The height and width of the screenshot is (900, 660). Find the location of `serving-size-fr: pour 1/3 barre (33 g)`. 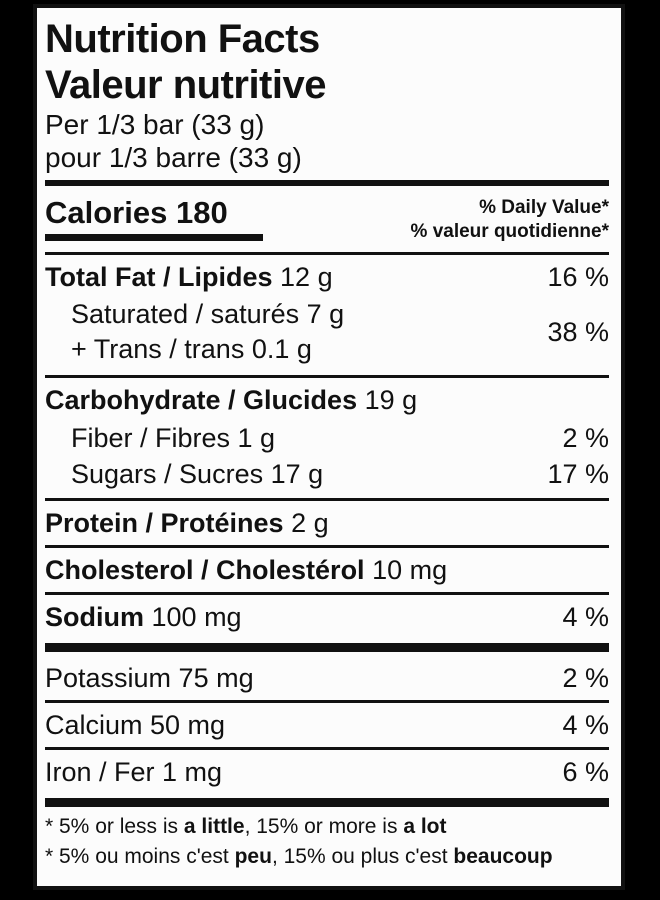

serving-size-fr: pour 1/3 barre (33 g) is located at coordinates (173, 157).